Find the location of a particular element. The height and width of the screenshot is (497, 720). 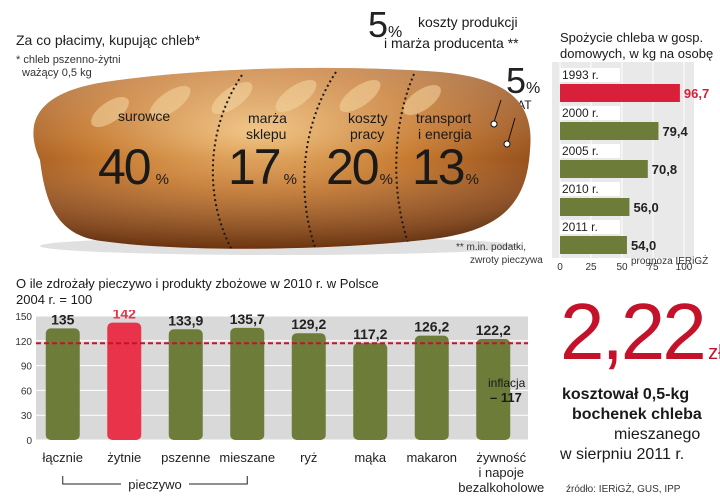

prices-group-label-bg is located at coordinates (155, 484).